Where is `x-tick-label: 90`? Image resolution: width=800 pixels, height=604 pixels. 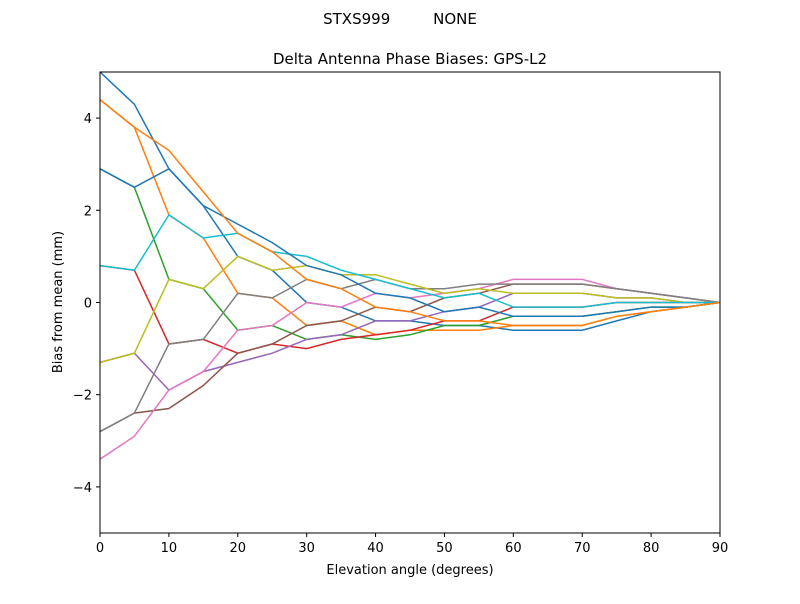
x-tick-label: 90 is located at coordinates (720, 548).